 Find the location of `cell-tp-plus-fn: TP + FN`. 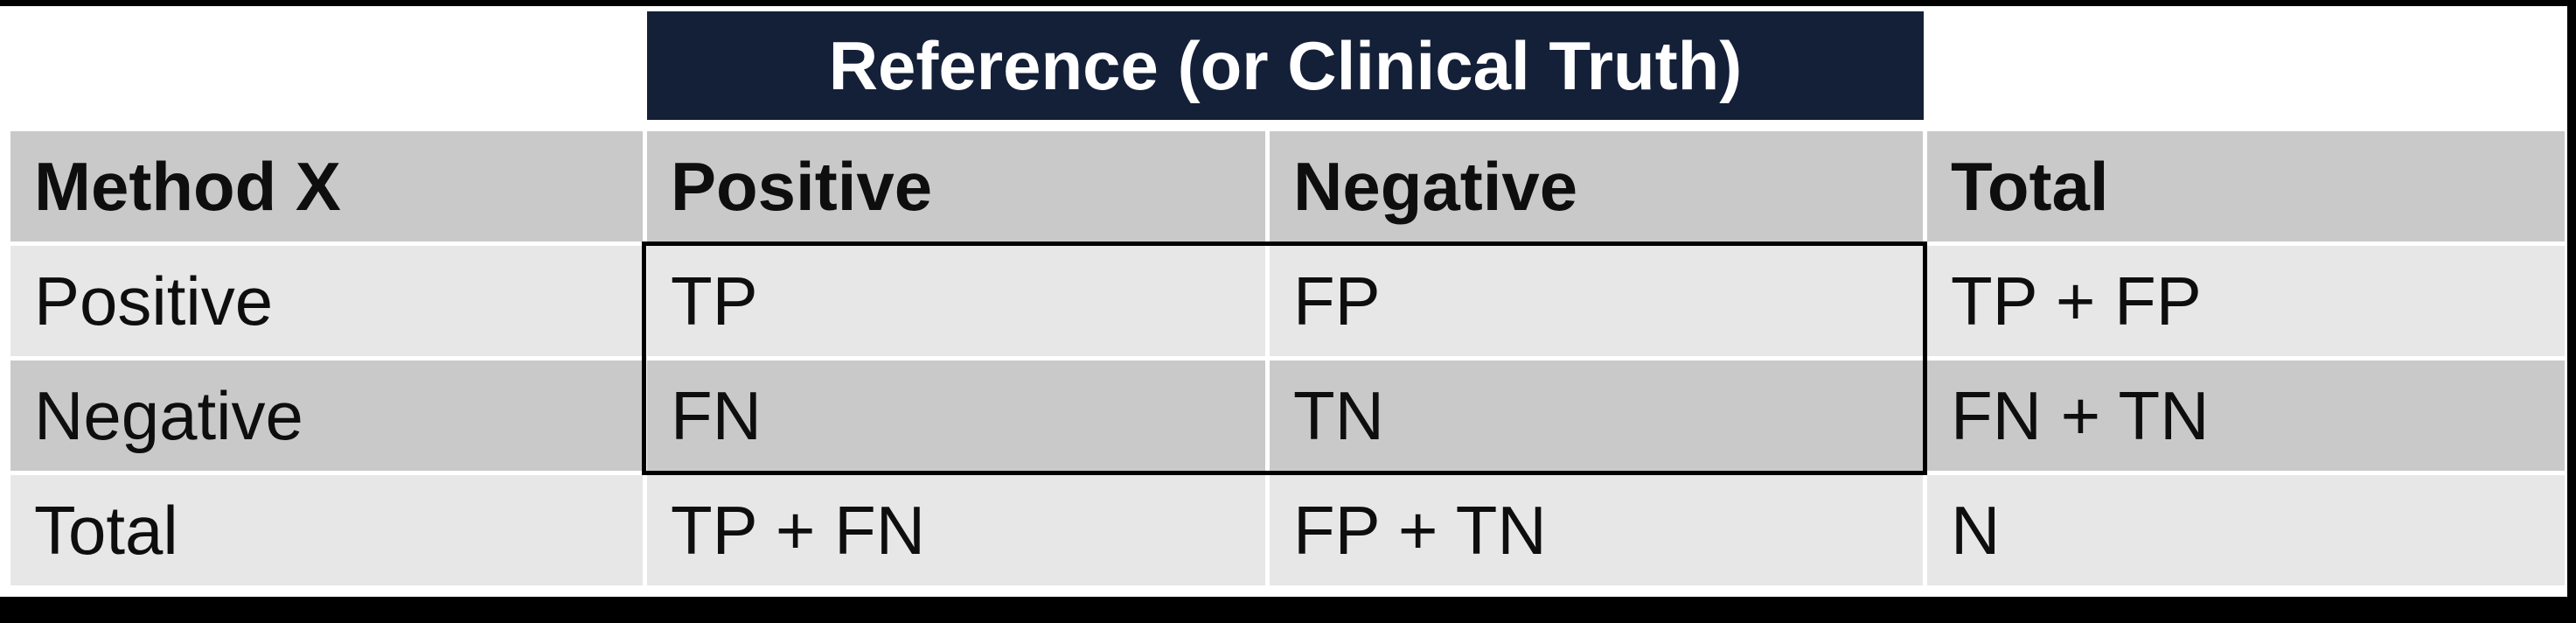

cell-tp-plus-fn: TP + FN is located at coordinates (956, 530).